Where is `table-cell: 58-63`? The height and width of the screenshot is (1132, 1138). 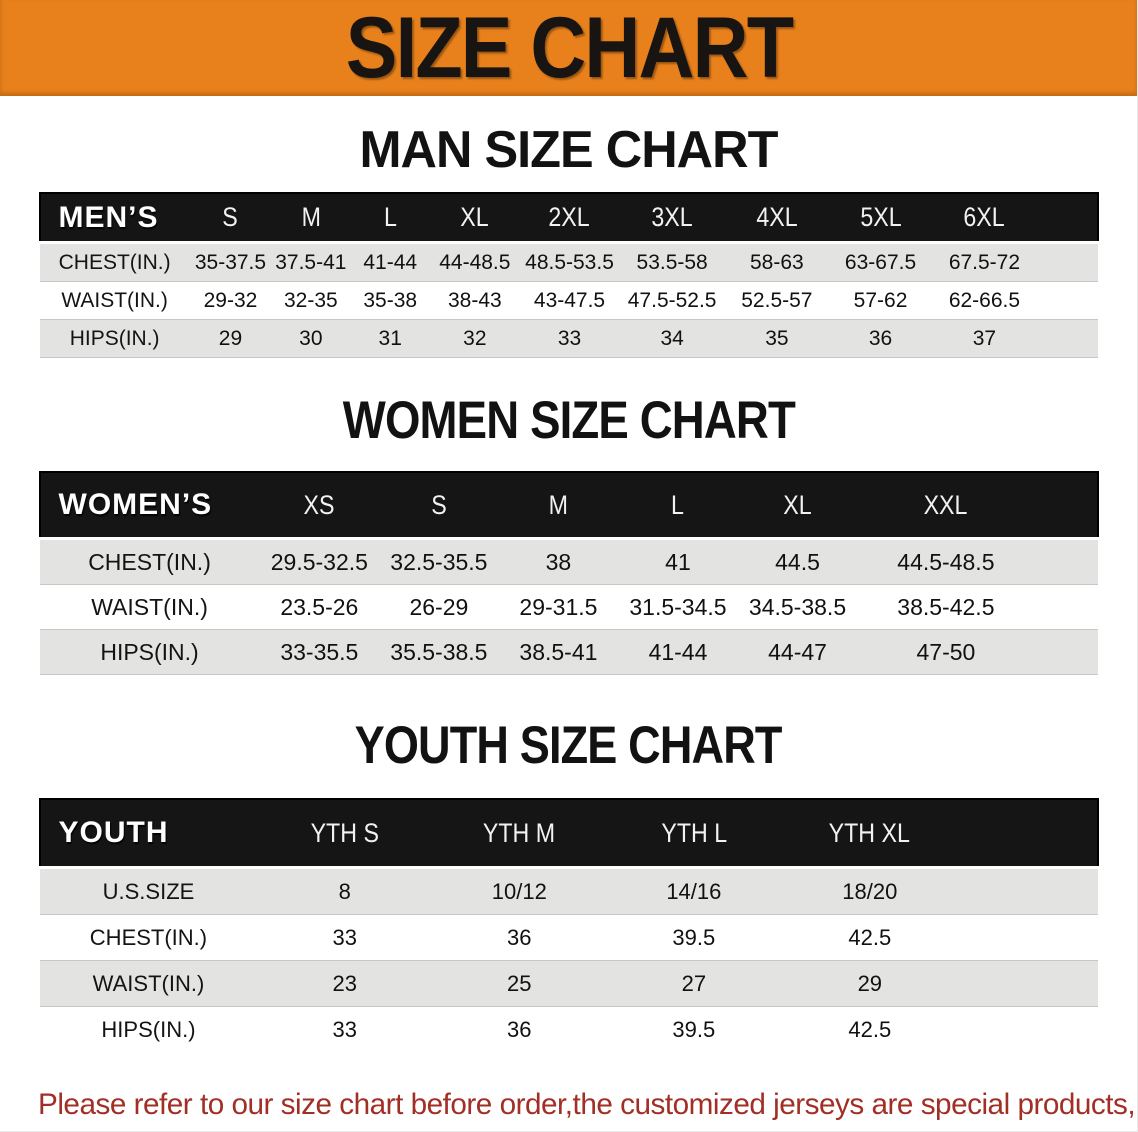
table-cell: 58-63 is located at coordinates (777, 262).